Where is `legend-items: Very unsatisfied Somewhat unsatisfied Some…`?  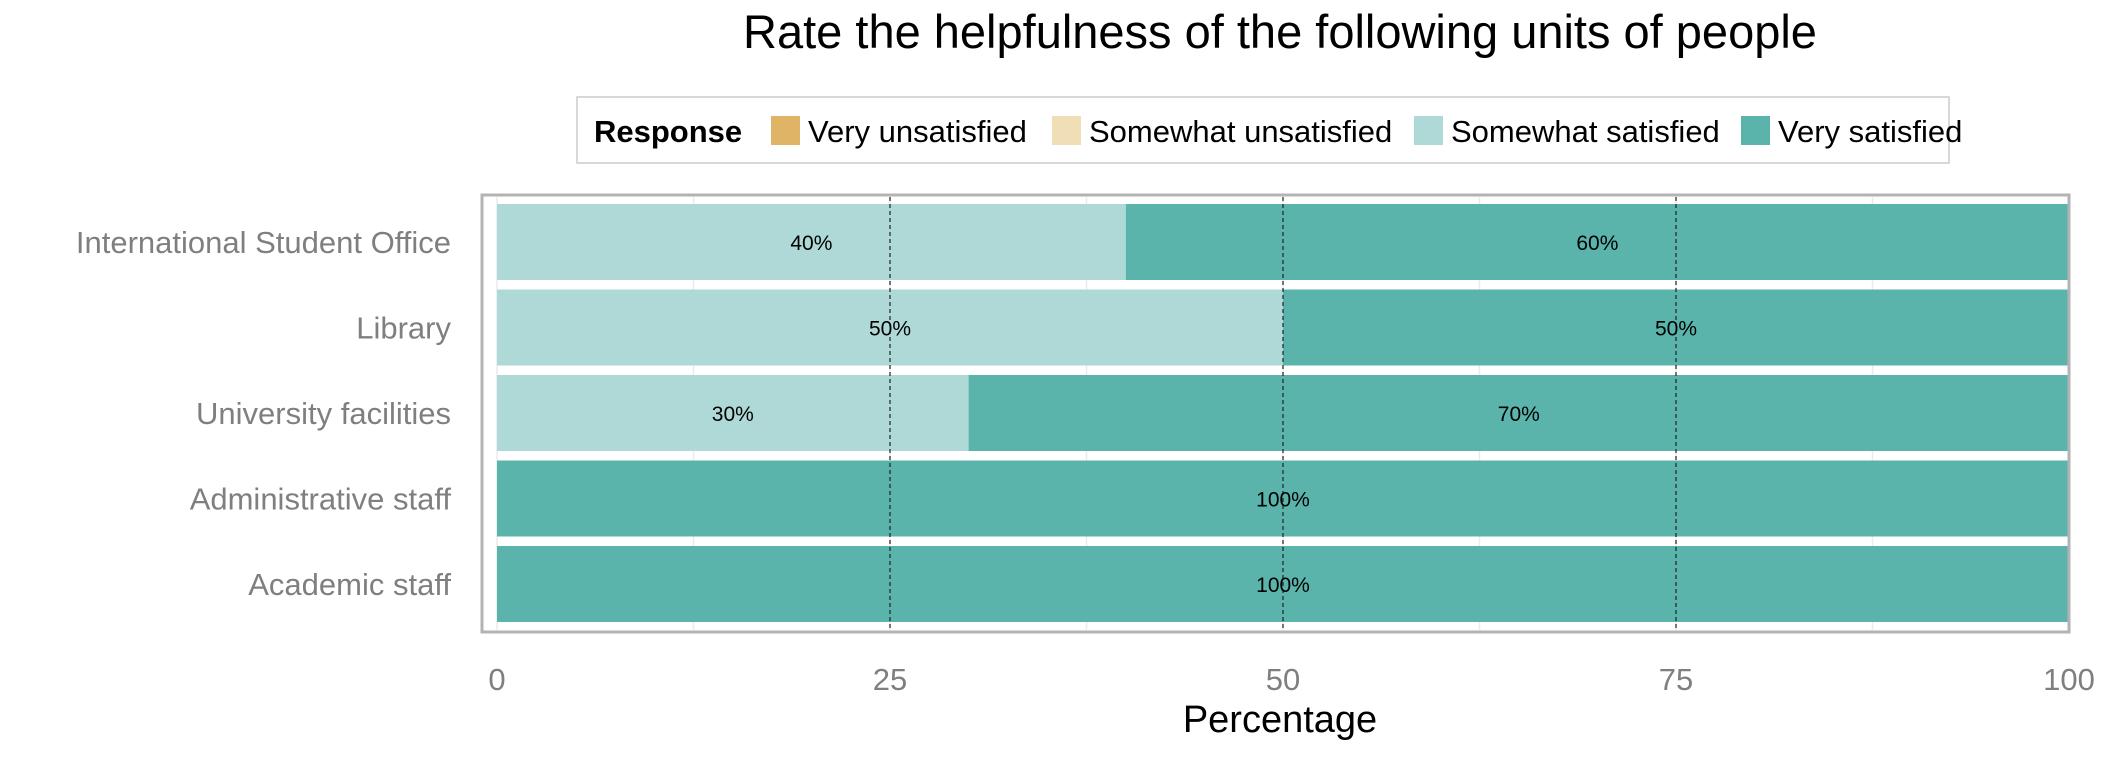
legend-items: Very unsatisfied Somewhat unsatisfied Some… is located at coordinates (1366, 131).